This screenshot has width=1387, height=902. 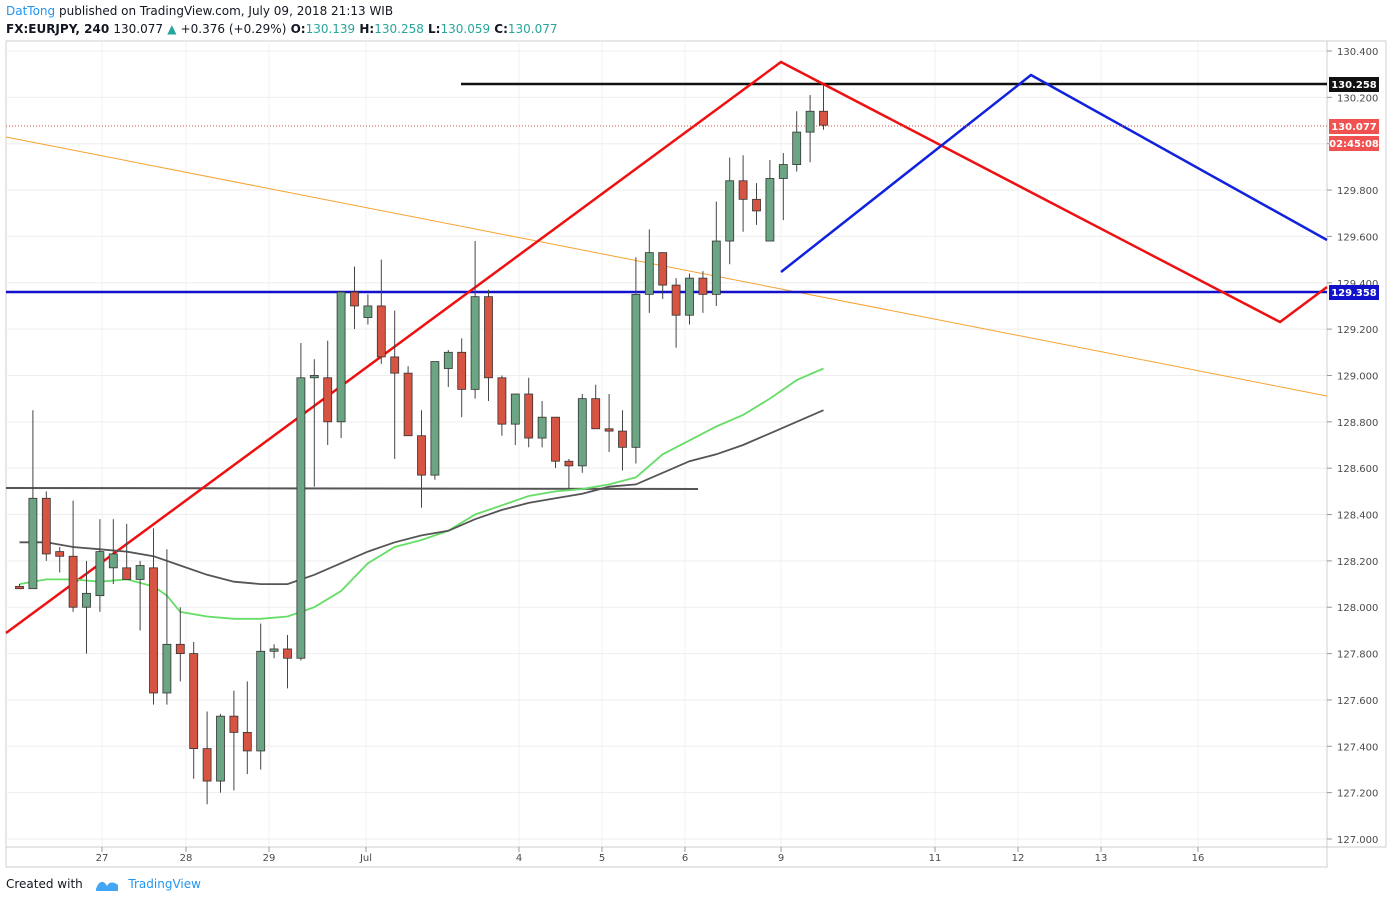 What do you see at coordinates (1354, 126) in the screenshot?
I see `last-price-tag: 130.077` at bounding box center [1354, 126].